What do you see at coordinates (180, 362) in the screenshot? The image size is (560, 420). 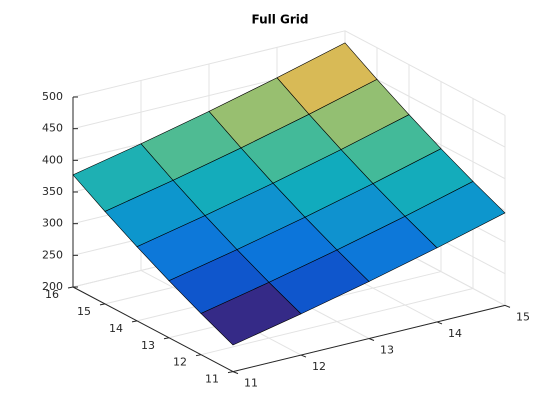 I see `y-tick-label: 12` at bounding box center [180, 362].